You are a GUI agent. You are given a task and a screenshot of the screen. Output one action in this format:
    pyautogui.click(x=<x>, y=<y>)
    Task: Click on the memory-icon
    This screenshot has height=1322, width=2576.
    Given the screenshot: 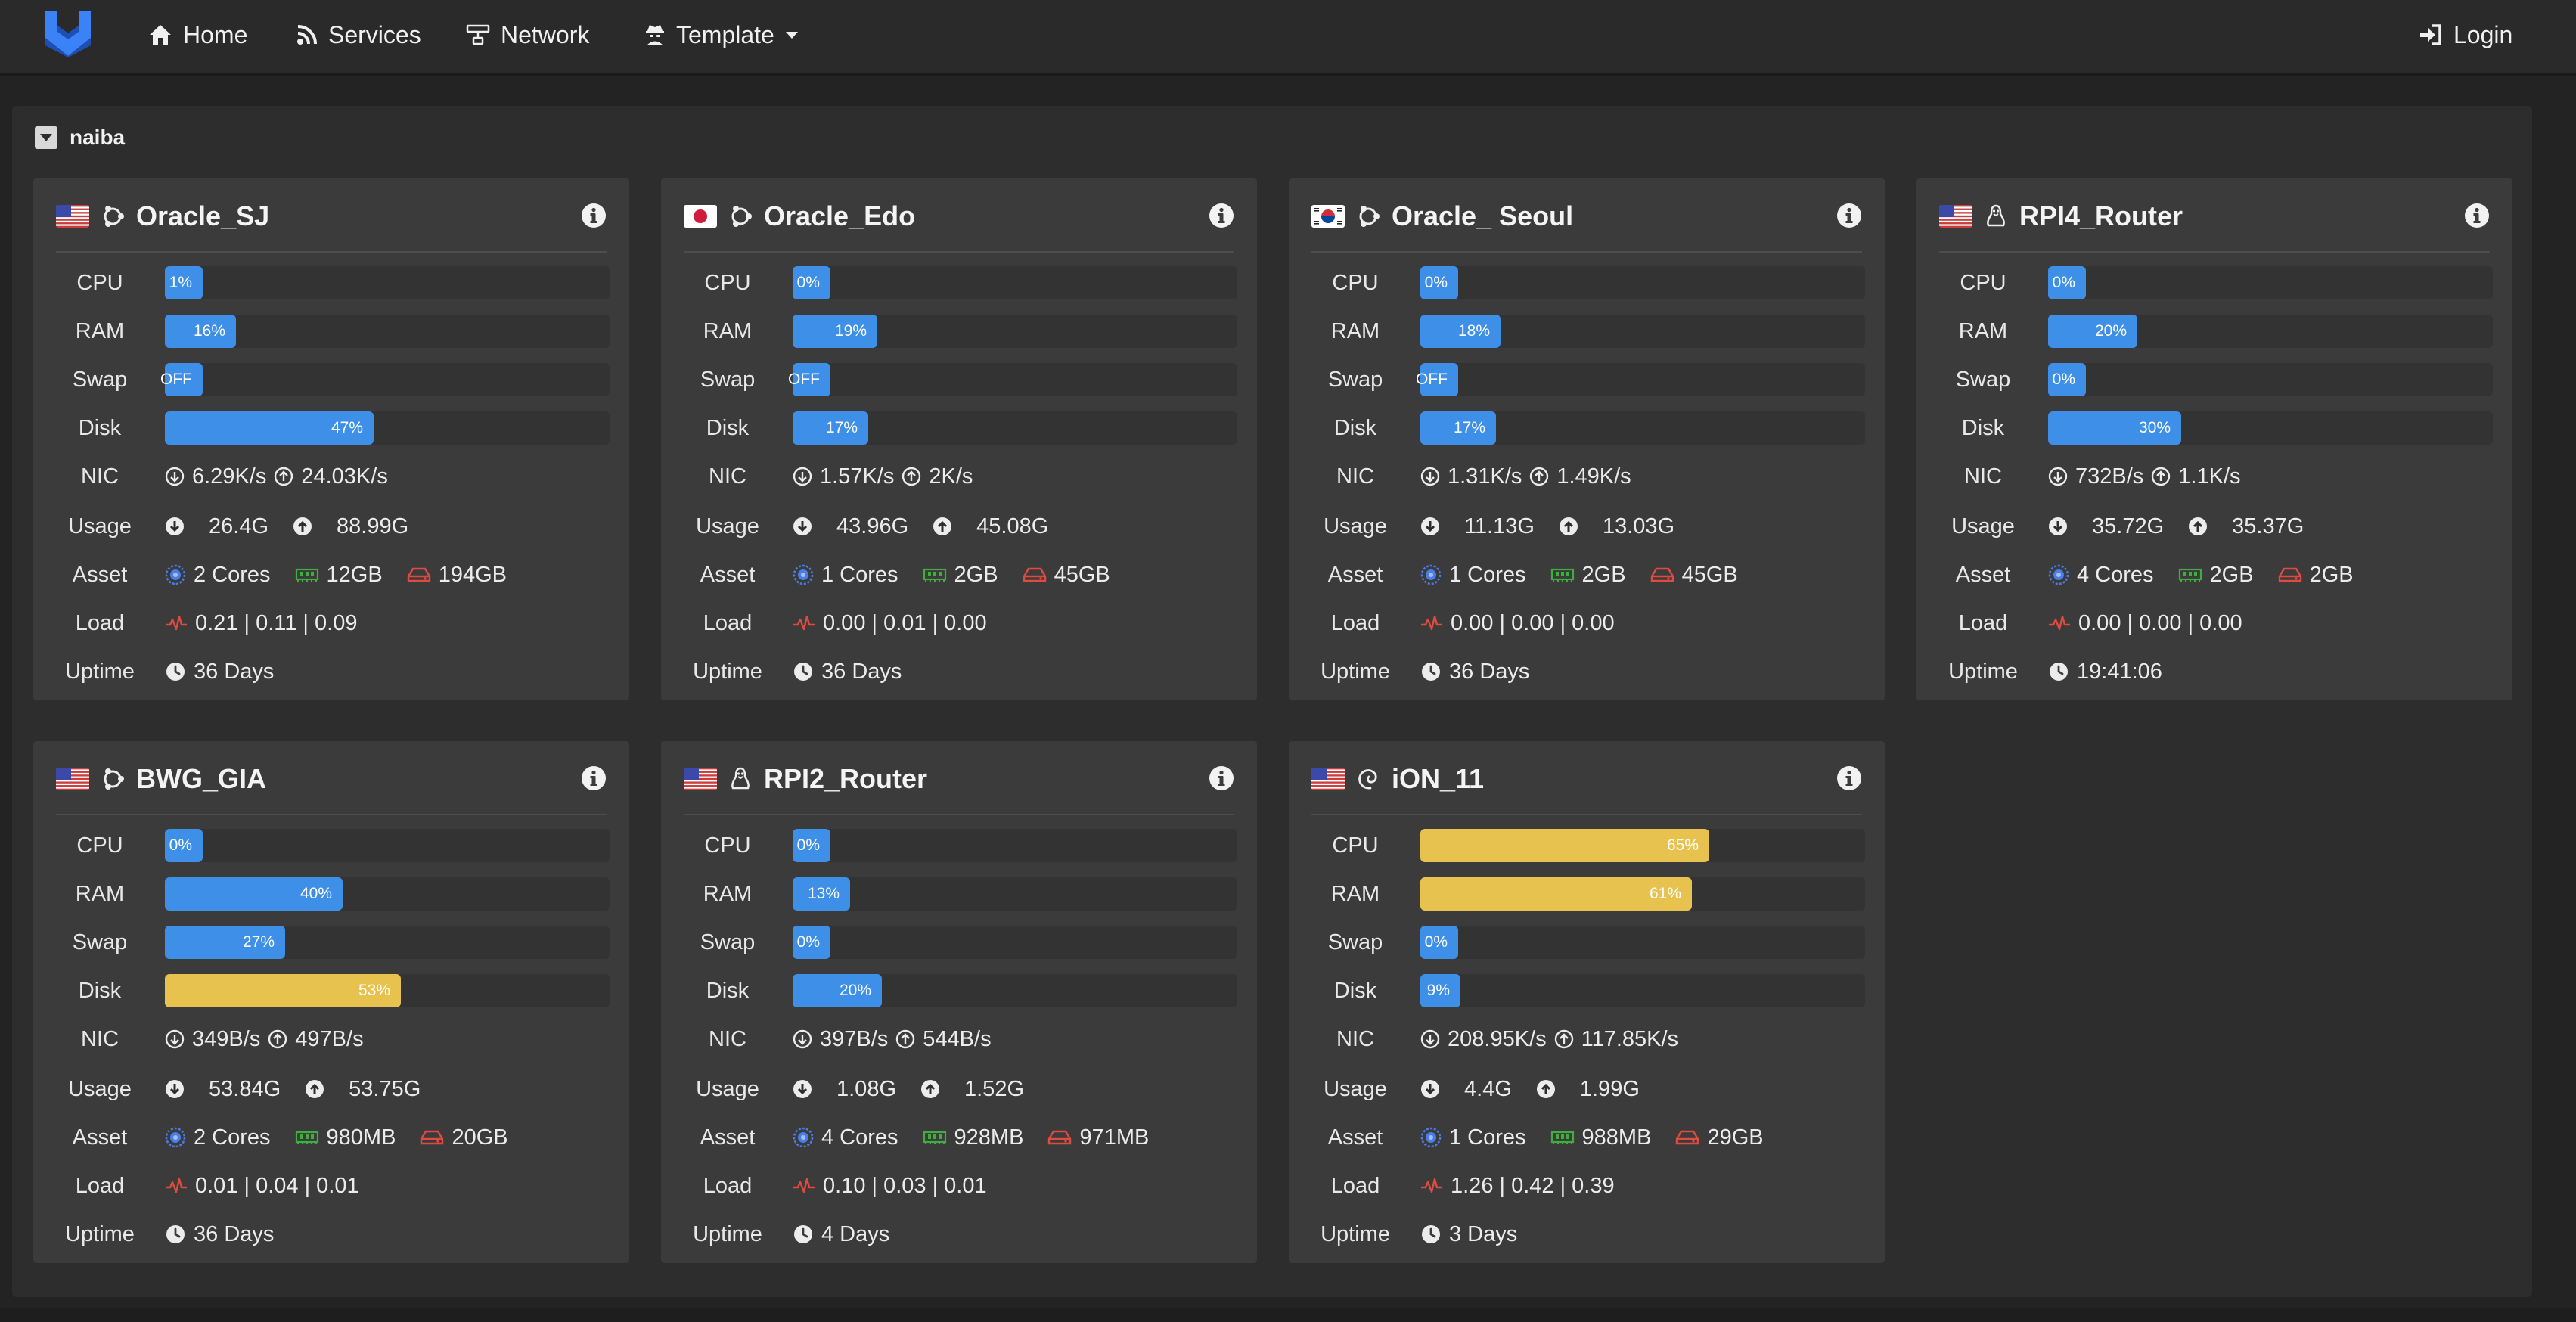 What is the action you would take?
    pyautogui.click(x=1562, y=575)
    